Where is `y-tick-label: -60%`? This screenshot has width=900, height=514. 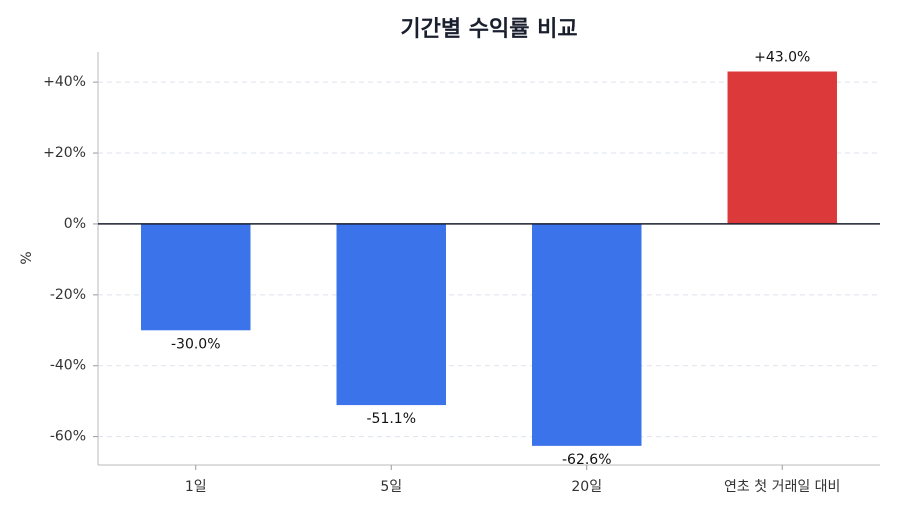 y-tick-label: -60% is located at coordinates (68, 437).